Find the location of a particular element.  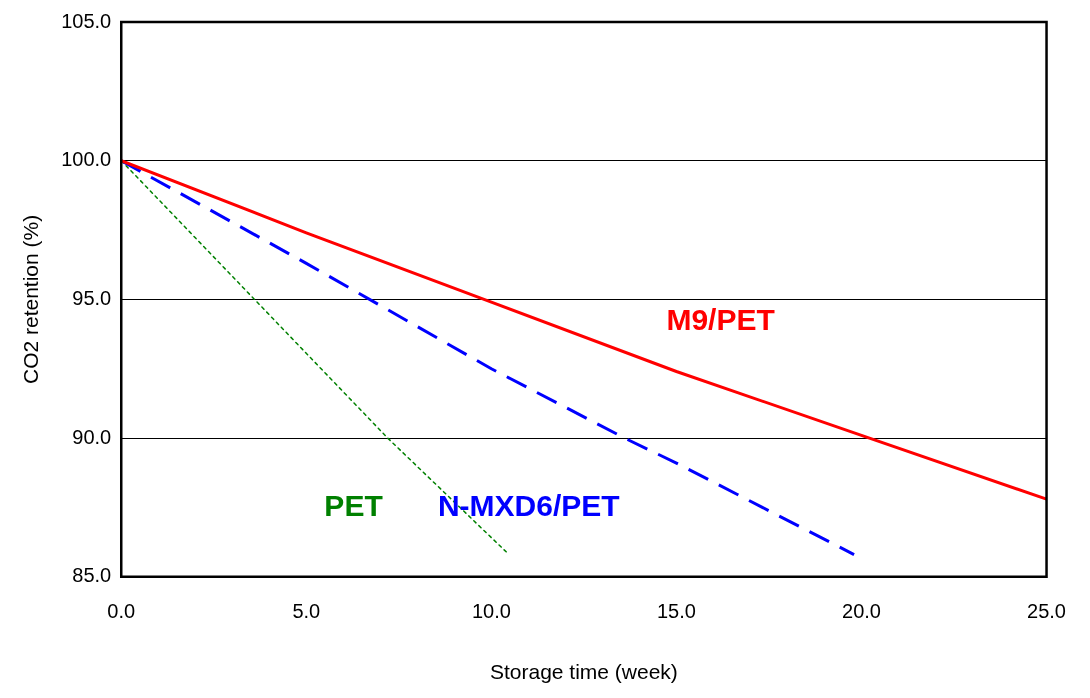

y-tick-label: 95.0 is located at coordinates (92, 297).